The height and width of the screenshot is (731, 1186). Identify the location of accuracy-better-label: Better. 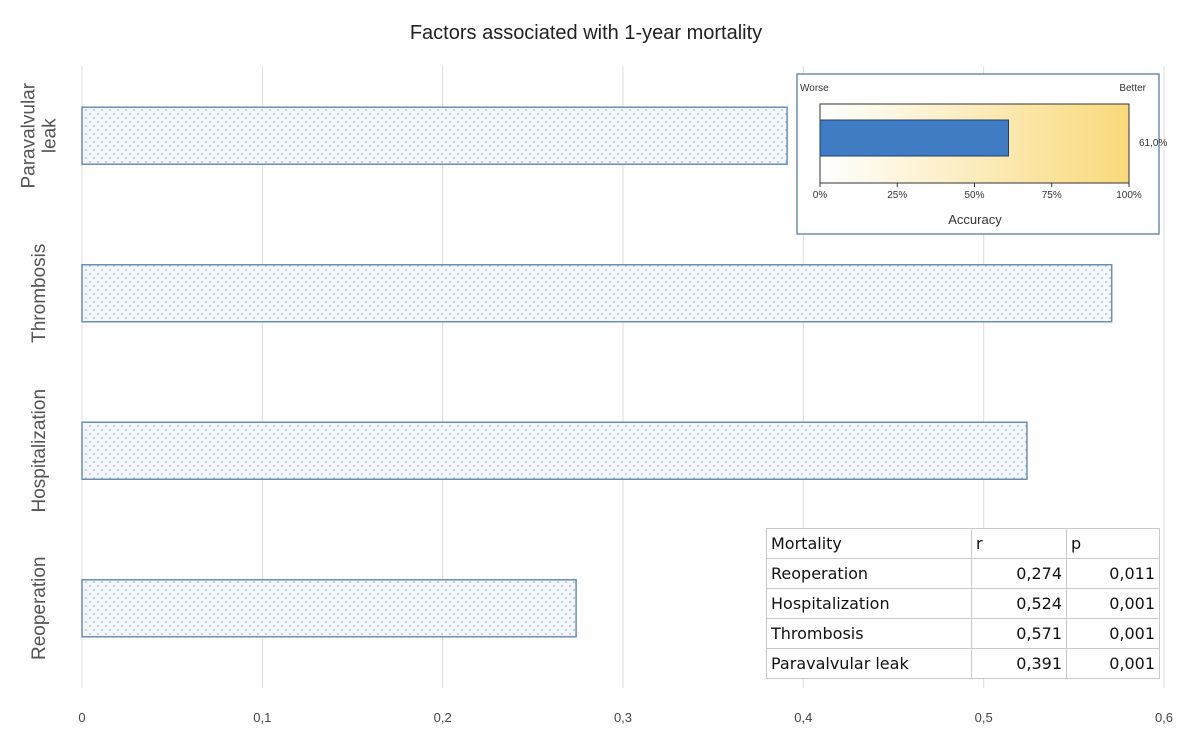
(1132, 88).